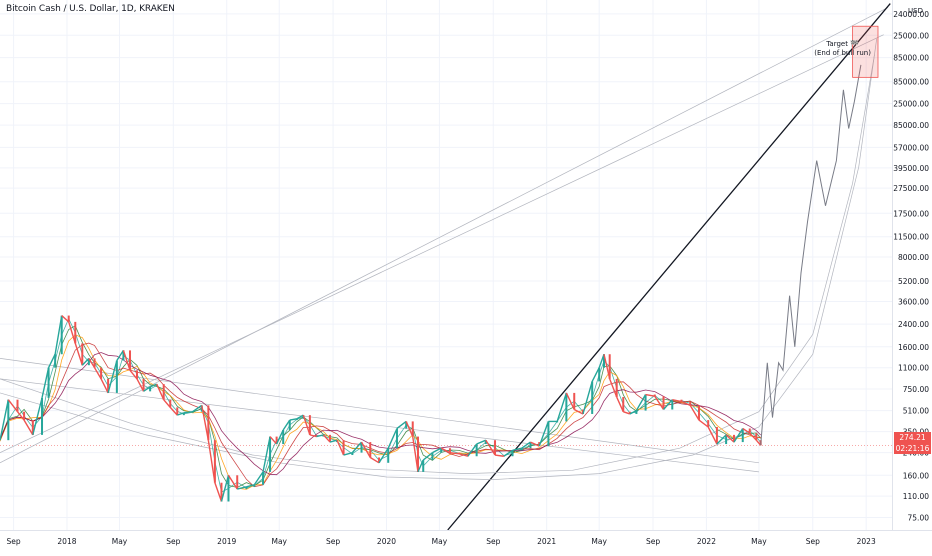 The width and height of the screenshot is (932, 556). I want to click on price-tick-label: 160.00, so click(916, 475).